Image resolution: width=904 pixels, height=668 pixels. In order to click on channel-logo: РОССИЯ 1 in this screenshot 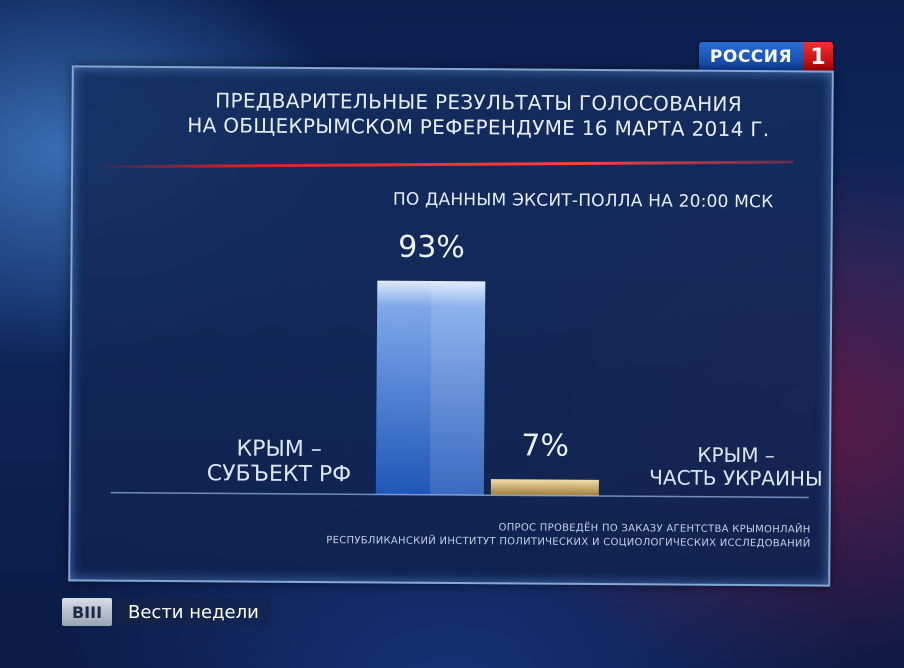, I will do `click(766, 57)`.